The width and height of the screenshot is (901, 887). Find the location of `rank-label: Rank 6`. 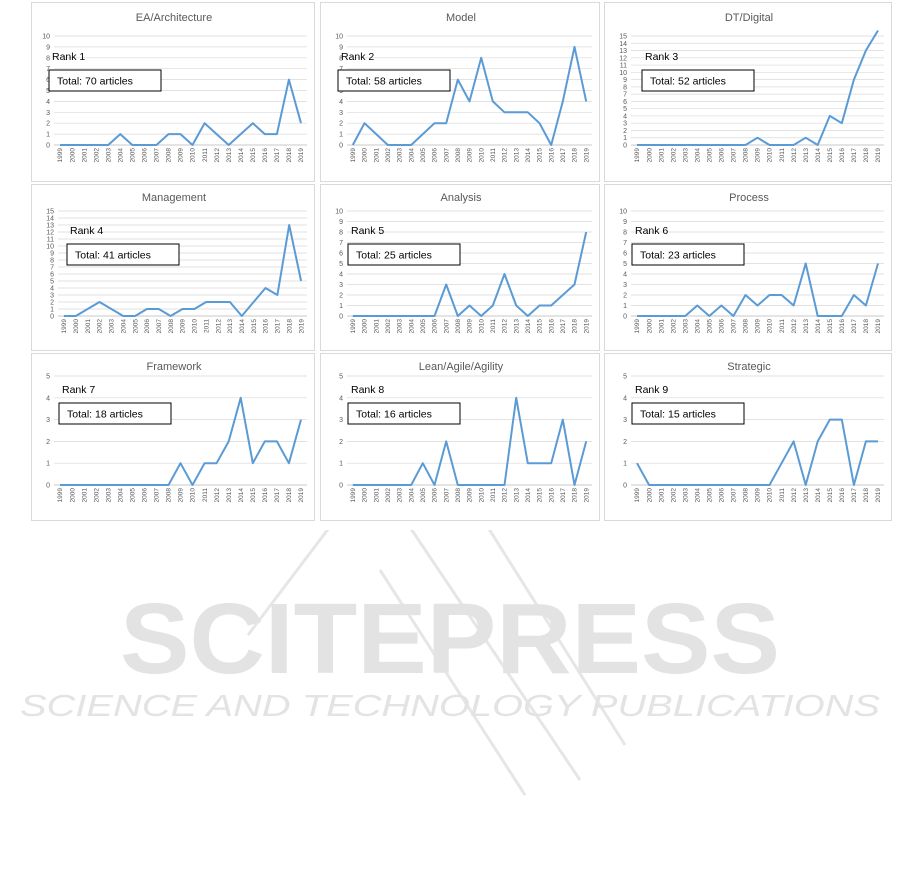

rank-label: Rank 6 is located at coordinates (651, 231).